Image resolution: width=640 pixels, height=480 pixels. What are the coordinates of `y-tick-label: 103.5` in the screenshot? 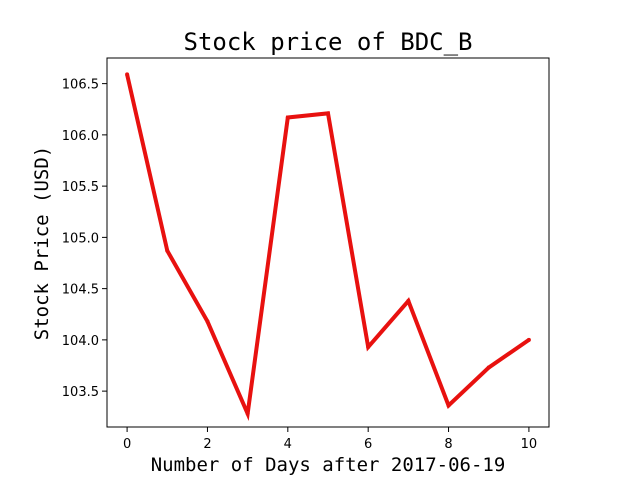 It's located at (80, 392).